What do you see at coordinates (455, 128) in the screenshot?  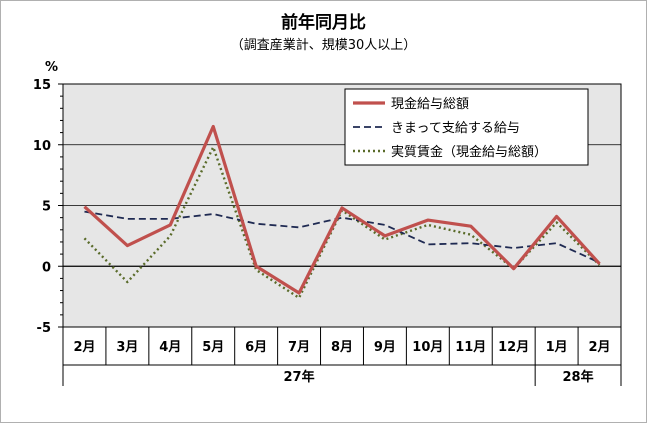 I see `legend-label-2: きまって支給する給与` at bounding box center [455, 128].